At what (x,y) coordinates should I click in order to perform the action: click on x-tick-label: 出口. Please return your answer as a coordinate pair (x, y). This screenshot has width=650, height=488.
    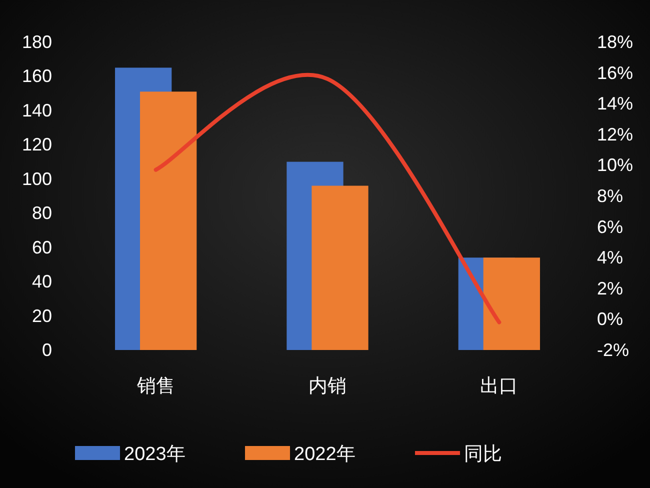
    Looking at the image, I should click on (499, 386).